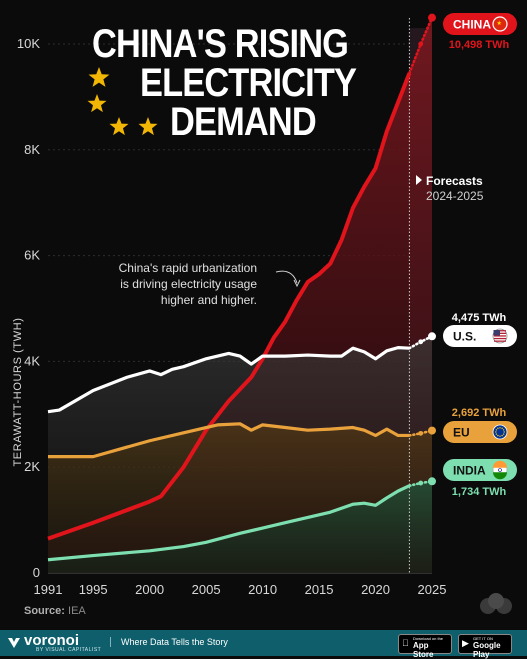 The height and width of the screenshot is (659, 527). Describe the element at coordinates (480, 329) in the screenshot. I see `us-label: U.S. 4,475 TWh` at that location.